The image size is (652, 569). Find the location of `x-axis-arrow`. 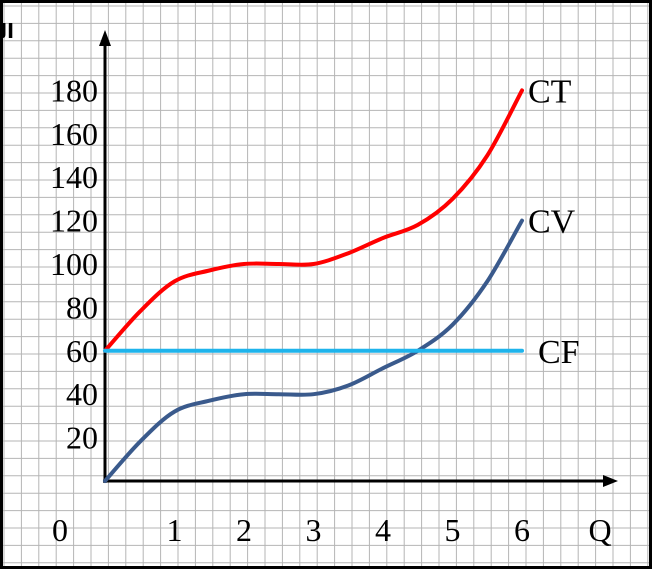

x-axis-arrow is located at coordinates (610, 481).